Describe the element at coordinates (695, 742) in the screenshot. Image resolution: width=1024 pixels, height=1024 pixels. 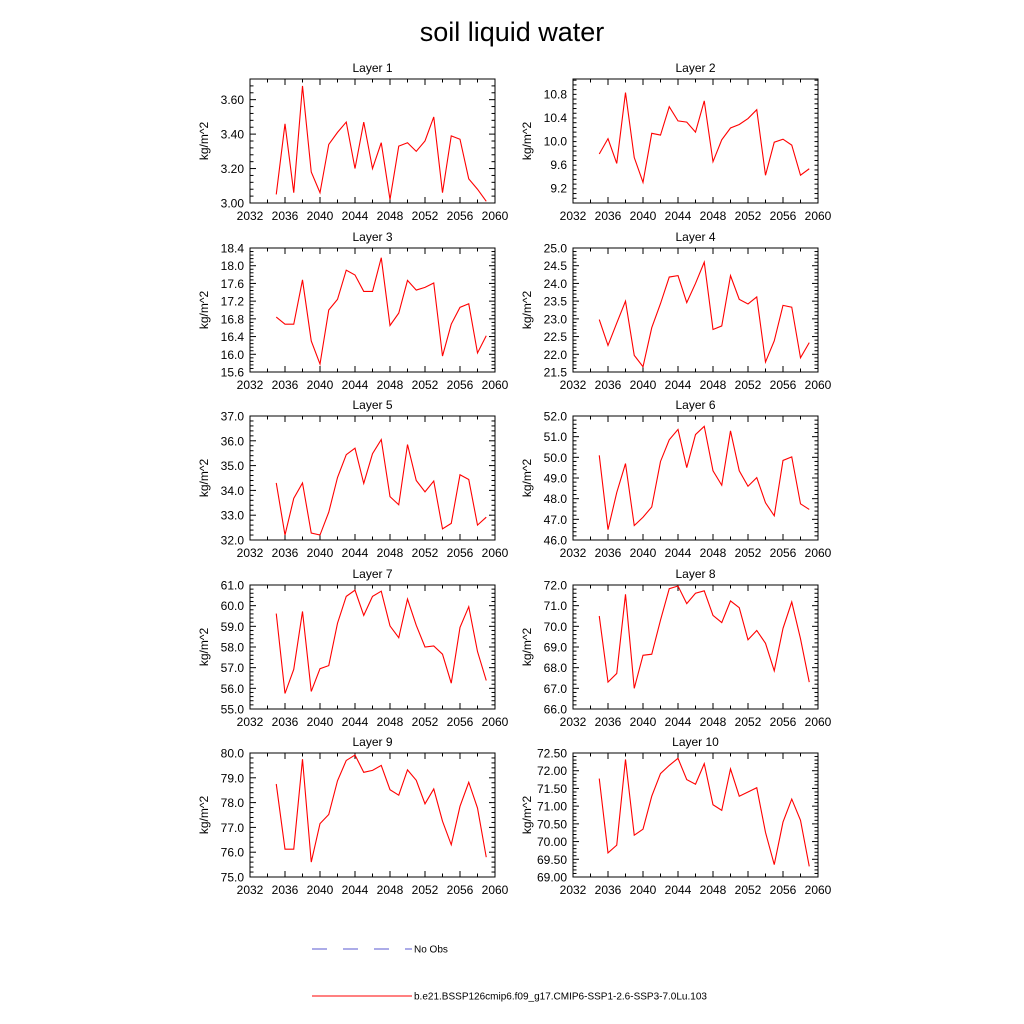
I see `panel-title: Layer 10` at that location.